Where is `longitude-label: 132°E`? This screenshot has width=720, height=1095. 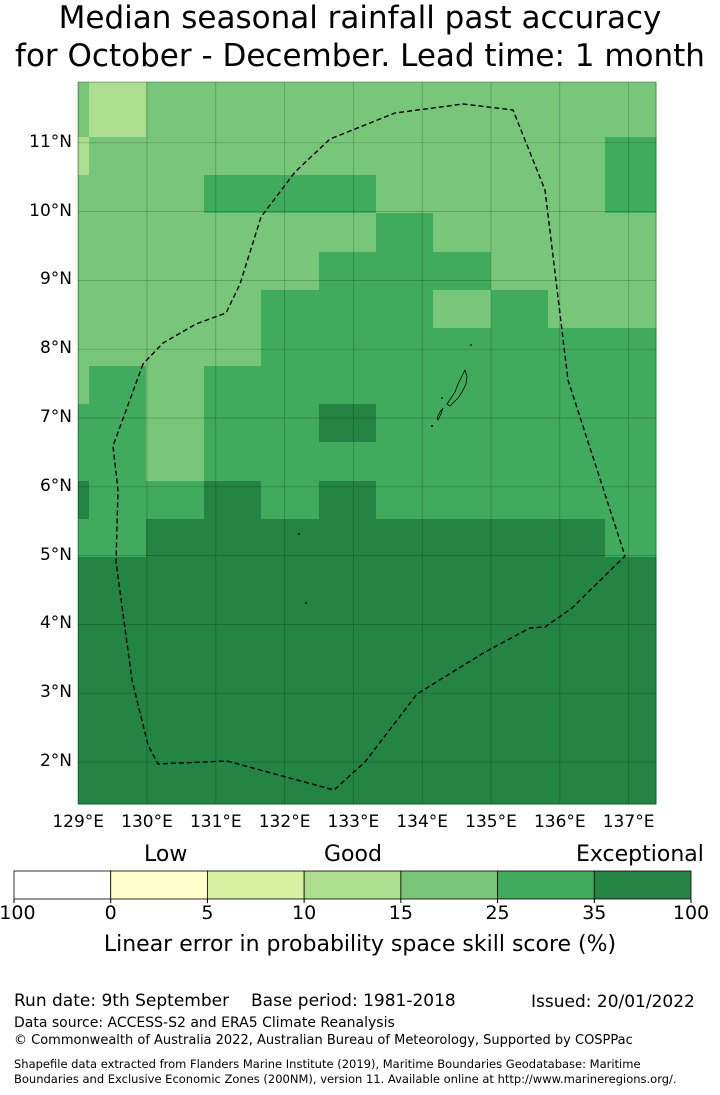
longitude-label: 132°E is located at coordinates (284, 822).